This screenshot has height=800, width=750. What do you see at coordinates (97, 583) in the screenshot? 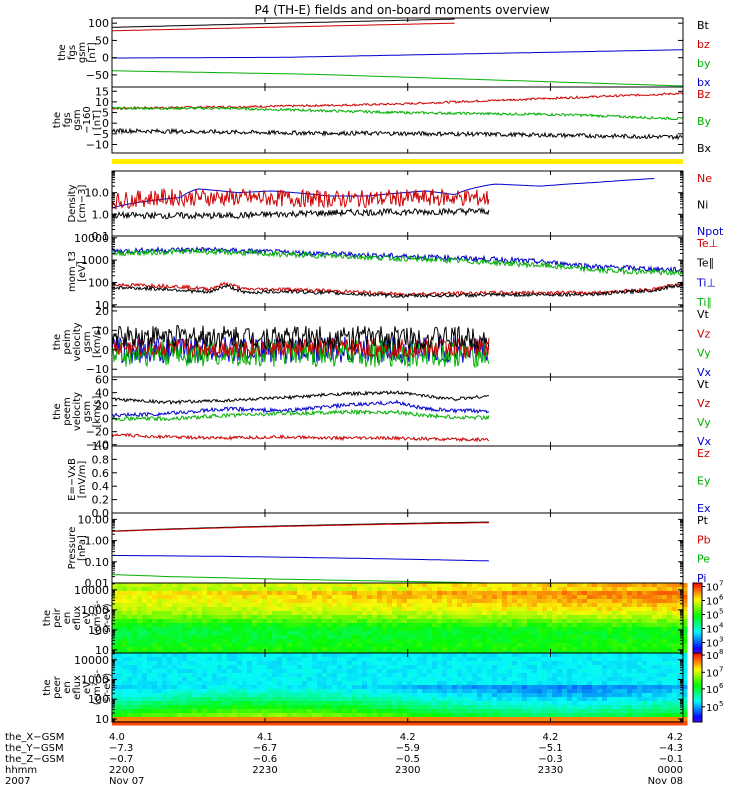
I see `y-tick-label: 0.01` at bounding box center [97, 583].